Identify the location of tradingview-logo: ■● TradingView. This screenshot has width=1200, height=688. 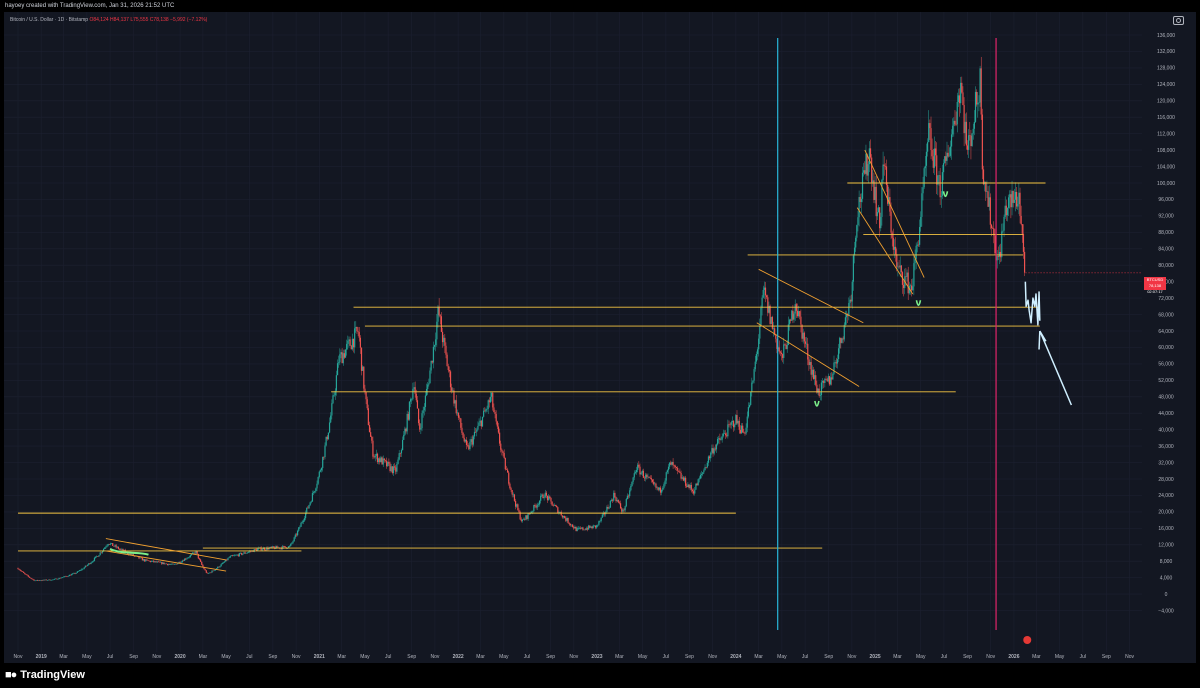
(45, 675).